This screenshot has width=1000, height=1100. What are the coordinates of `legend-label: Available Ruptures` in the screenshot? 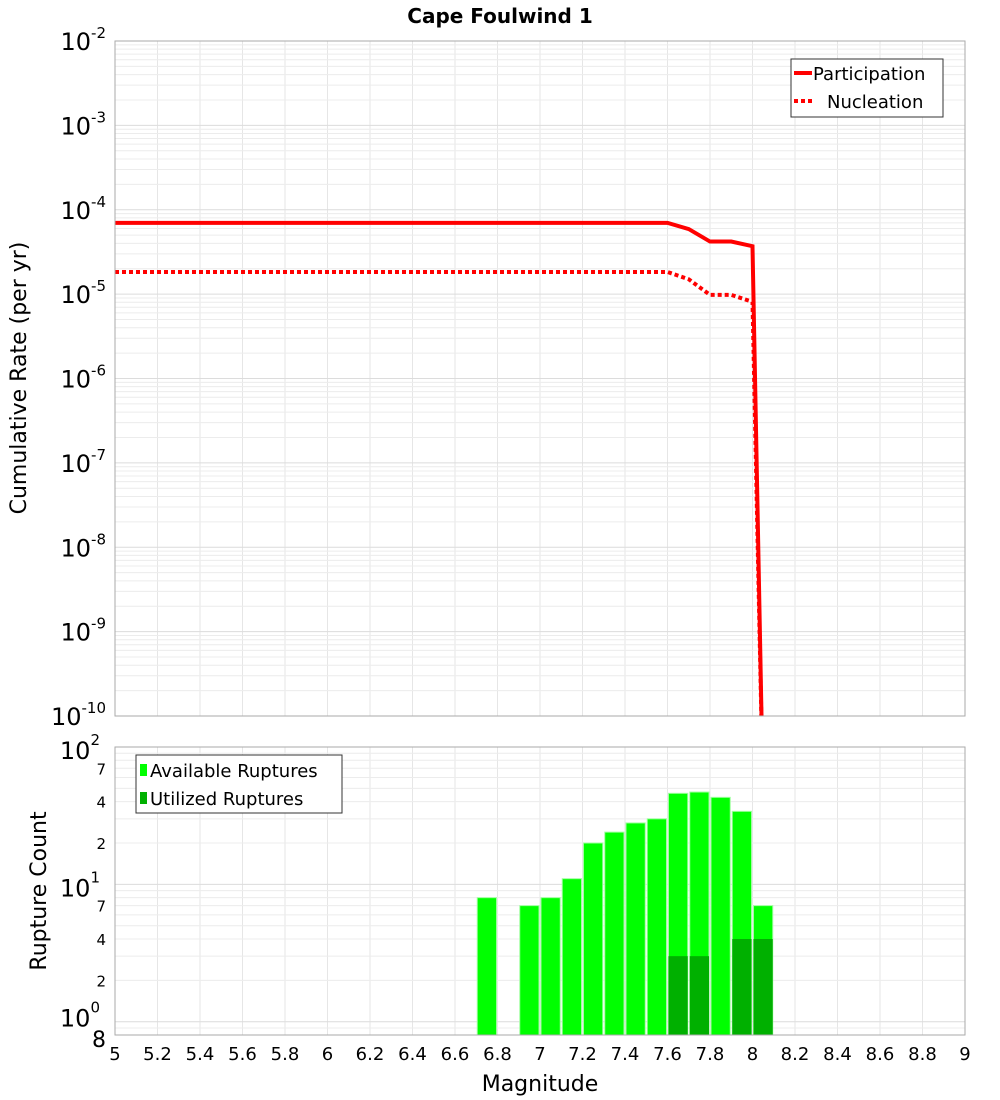 It's located at (234, 771).